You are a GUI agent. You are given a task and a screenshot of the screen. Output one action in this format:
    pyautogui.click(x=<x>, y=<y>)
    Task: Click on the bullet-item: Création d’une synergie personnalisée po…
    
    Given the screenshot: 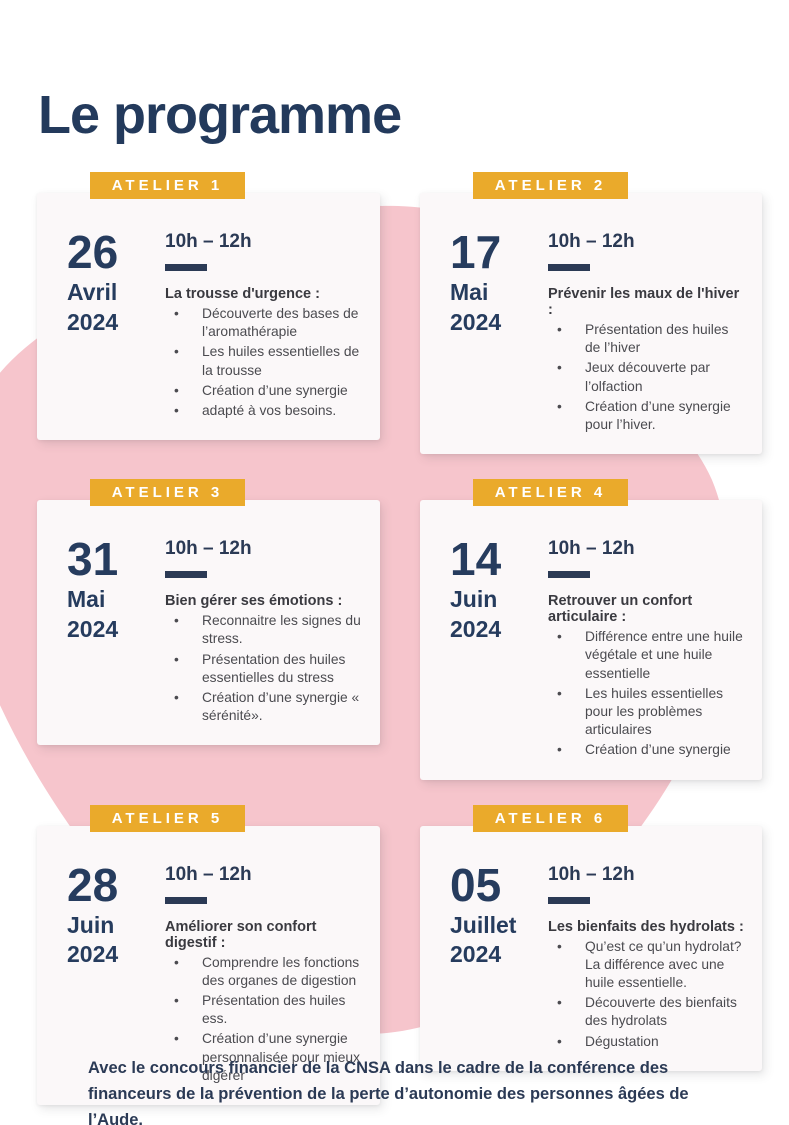 What is the action you would take?
    pyautogui.click(x=264, y=1057)
    